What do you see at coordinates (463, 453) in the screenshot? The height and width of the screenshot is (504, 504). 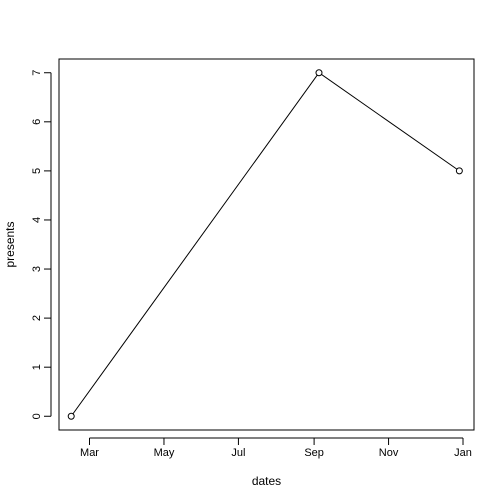 I see `x-tick-label: Jan` at bounding box center [463, 453].